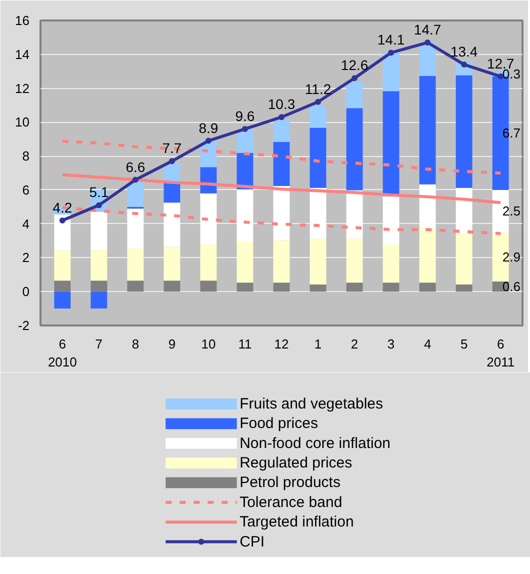  Describe the element at coordinates (391, 40) in the screenshot. I see `data-label: 14.1` at that location.